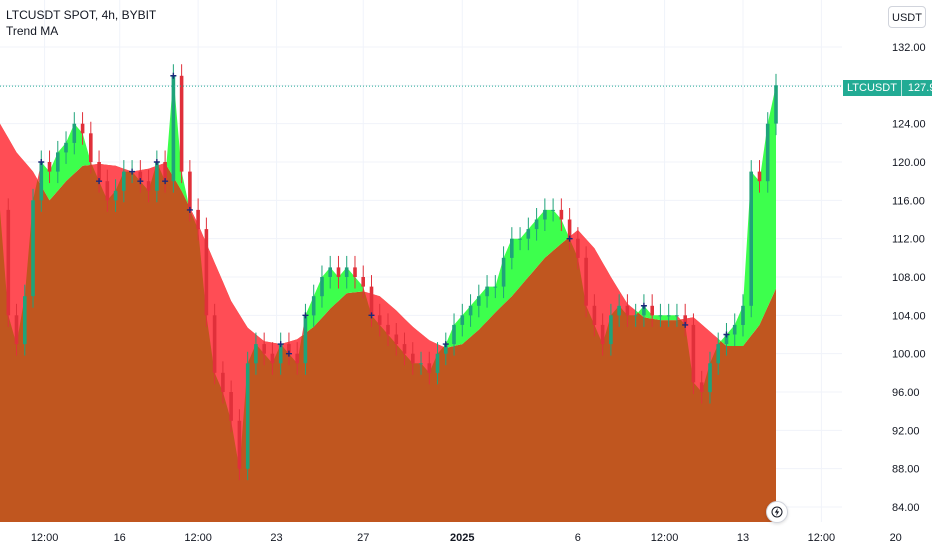 The height and width of the screenshot is (550, 932). Describe the element at coordinates (32, 31) in the screenshot. I see `indicator-label: Trend MA` at that location.